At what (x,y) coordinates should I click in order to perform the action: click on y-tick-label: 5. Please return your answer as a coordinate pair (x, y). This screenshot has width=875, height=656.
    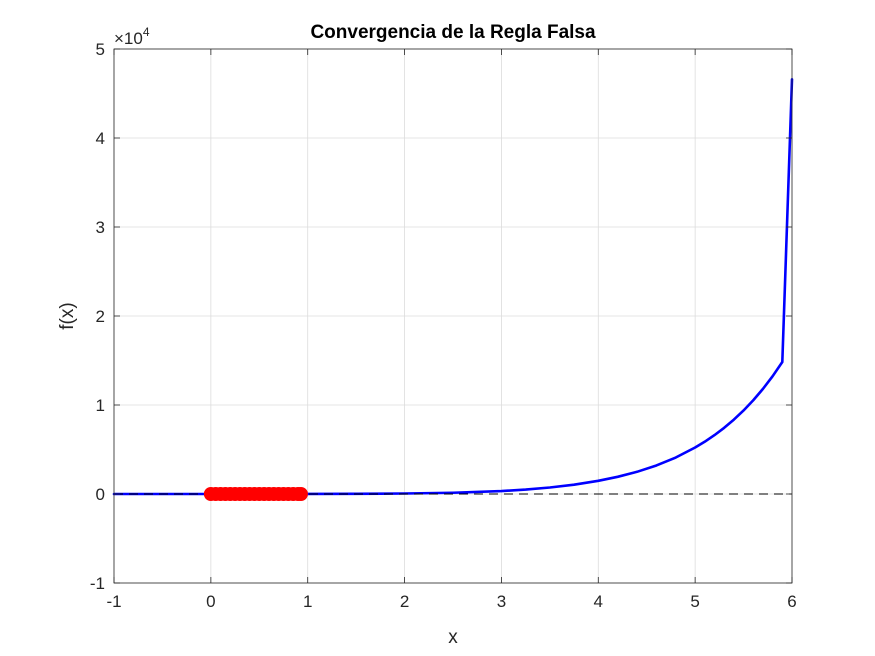
    Looking at the image, I should click on (100, 49).